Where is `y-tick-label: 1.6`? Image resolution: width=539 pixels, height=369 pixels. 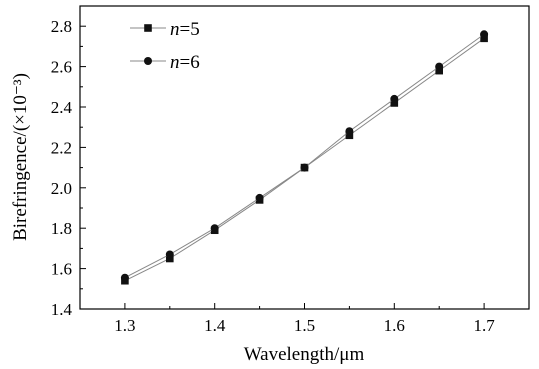
y-tick-label: 1.6 is located at coordinates (61, 269).